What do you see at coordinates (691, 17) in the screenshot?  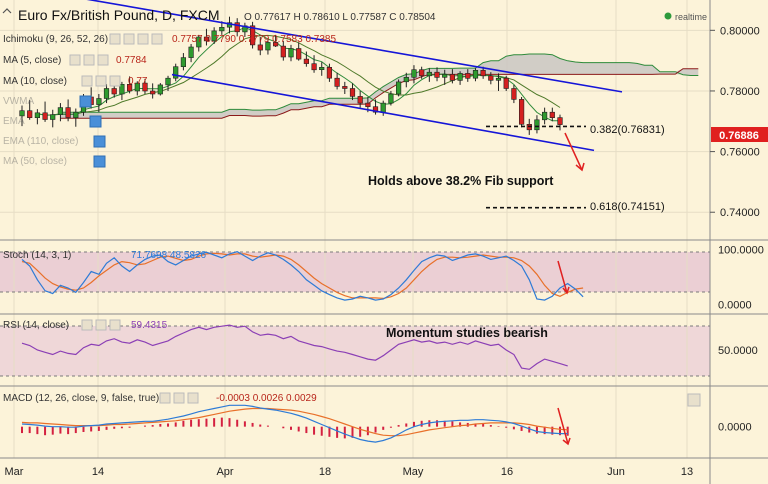 I see `realtime-label: realtime` at bounding box center [691, 17].